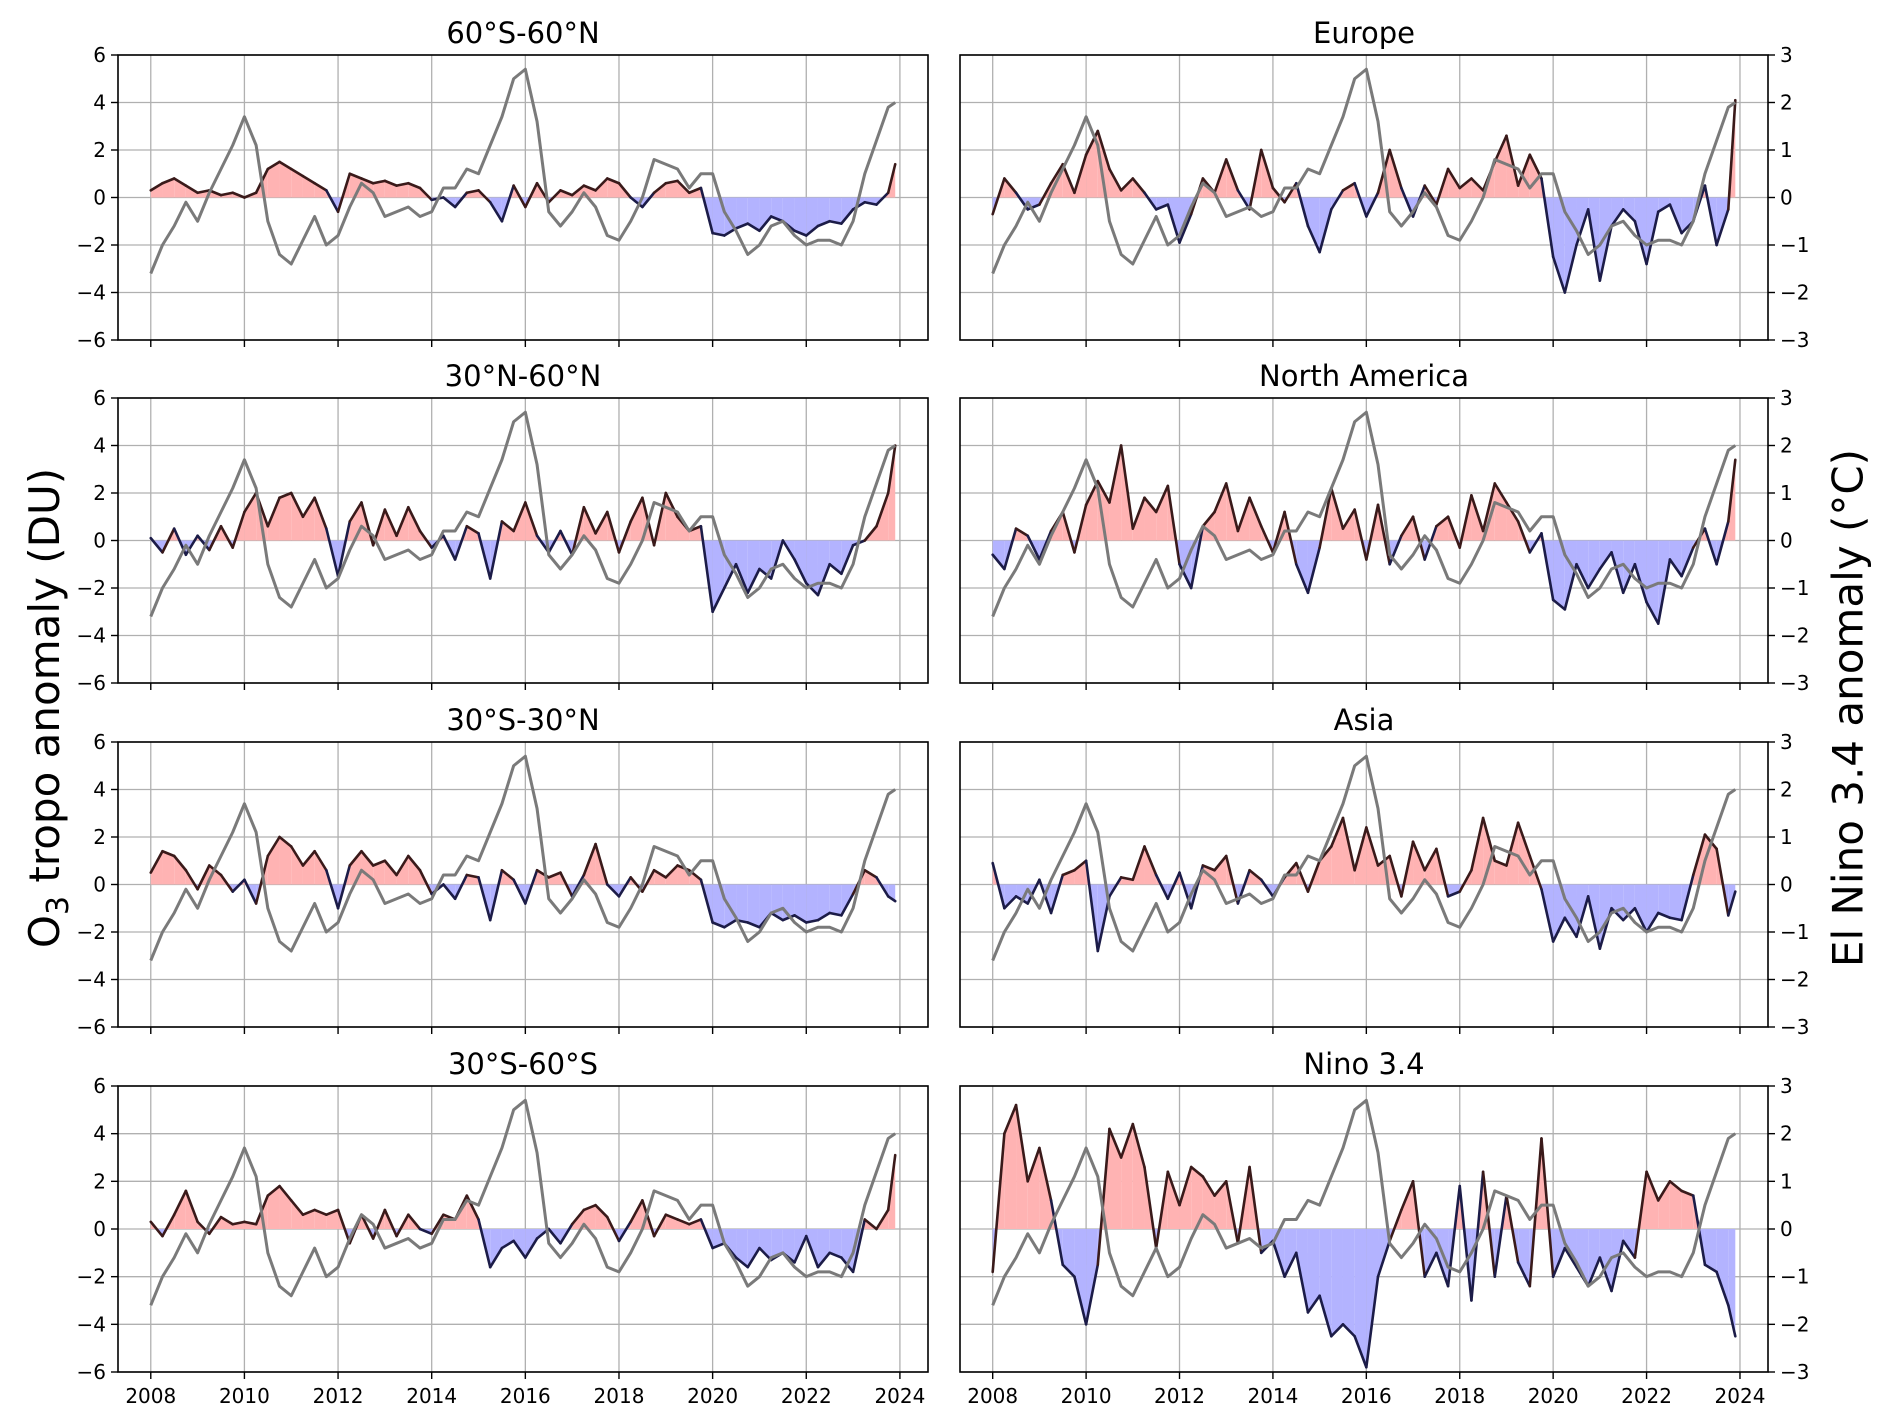  Describe the element at coordinates (523, 1064) in the screenshot. I see `panel-title: 30°S-60°S` at that location.